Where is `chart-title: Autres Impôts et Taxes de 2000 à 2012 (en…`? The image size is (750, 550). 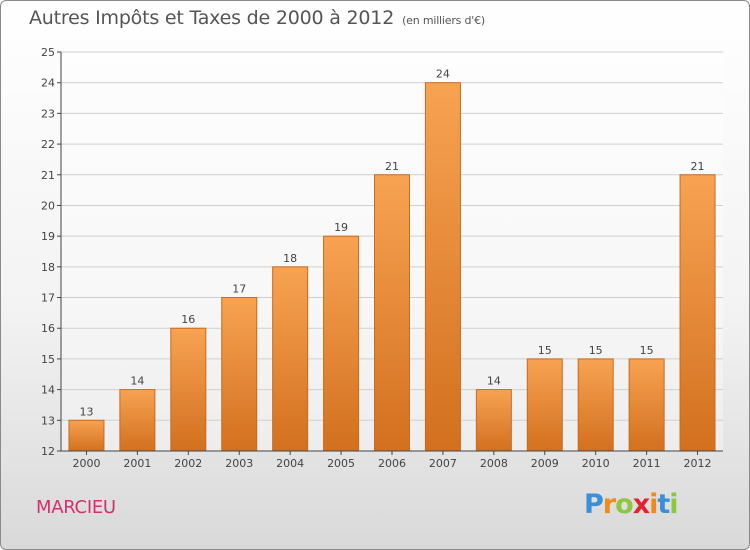 chart-title: Autres Impôts et Taxes de 2000 à 2012 (en… is located at coordinates (257, 18).